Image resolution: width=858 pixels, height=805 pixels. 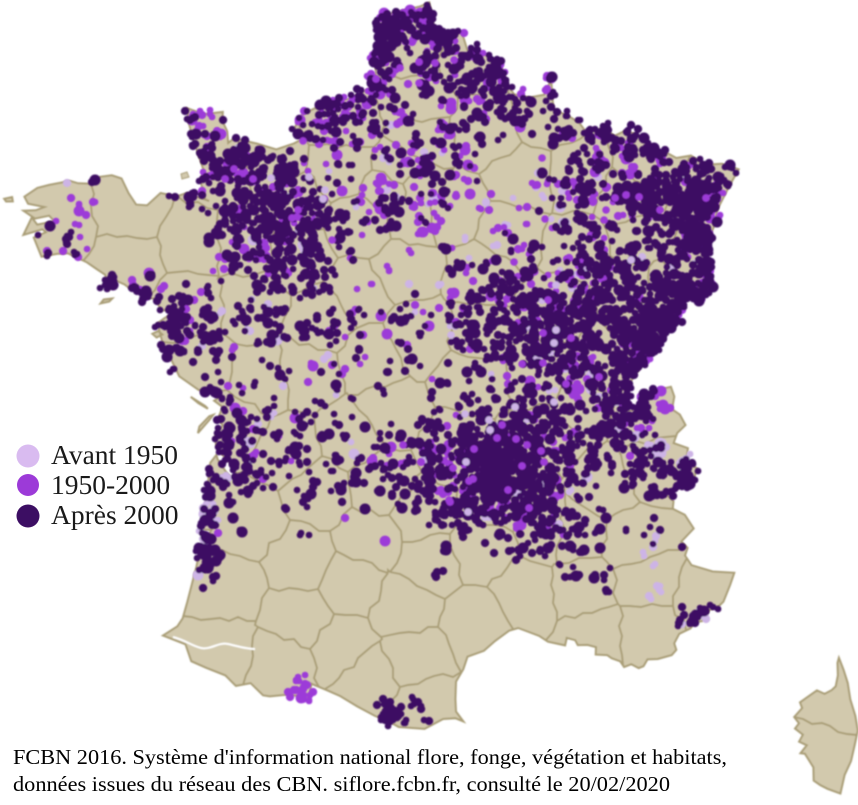 What do you see at coordinates (115, 514) in the screenshot?
I see `svg-text: Après 2000` at bounding box center [115, 514].